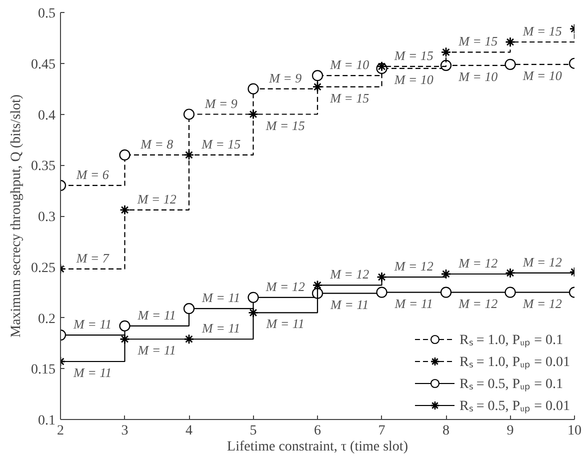 This screenshot has height=459, width=584. I want to click on y-tick-label: 0.3, so click(47, 217).